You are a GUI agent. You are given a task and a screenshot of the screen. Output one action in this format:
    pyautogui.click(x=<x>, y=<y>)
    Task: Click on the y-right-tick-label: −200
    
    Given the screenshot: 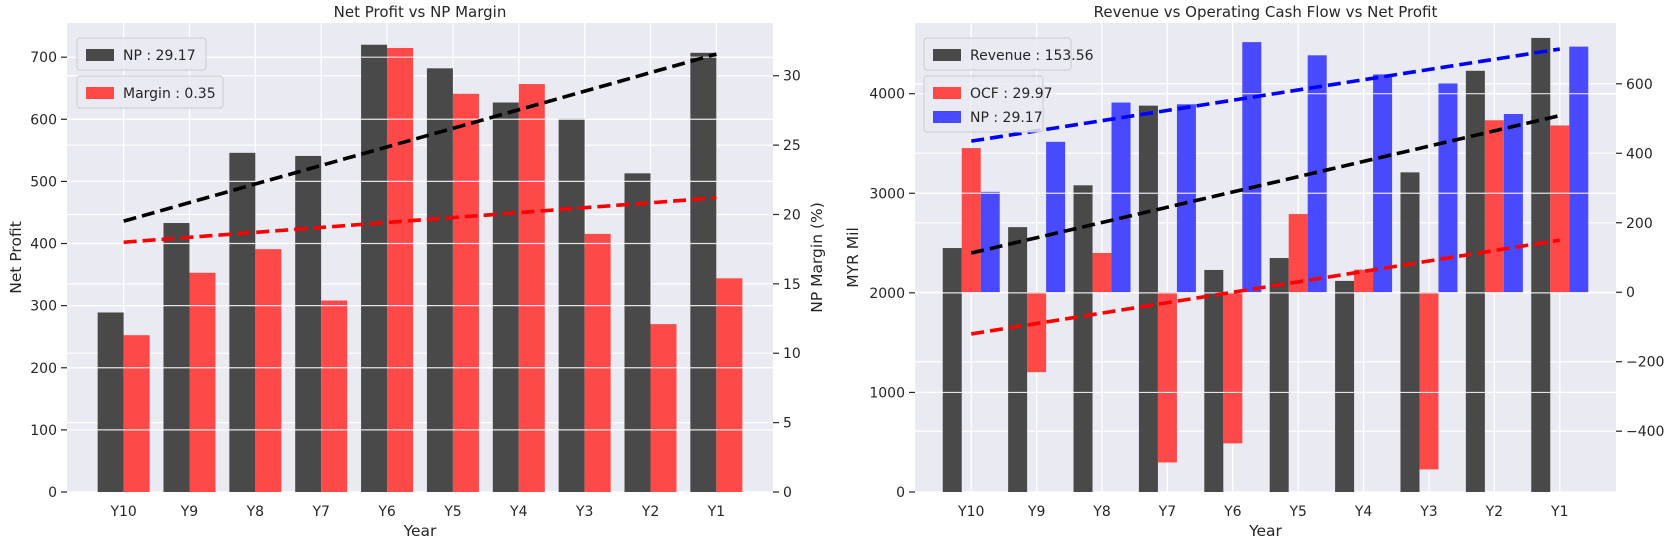 What is the action you would take?
    pyautogui.click(x=1645, y=363)
    